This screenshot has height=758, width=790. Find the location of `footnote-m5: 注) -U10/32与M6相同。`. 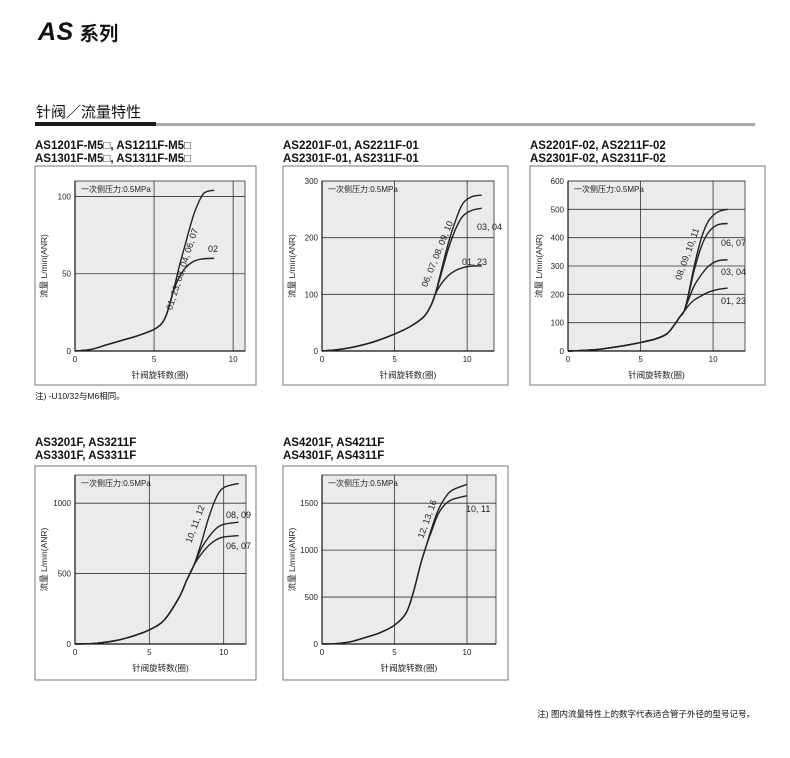

footnote-m5: 注) -U10/32与M6相同。 is located at coordinates (80, 396).